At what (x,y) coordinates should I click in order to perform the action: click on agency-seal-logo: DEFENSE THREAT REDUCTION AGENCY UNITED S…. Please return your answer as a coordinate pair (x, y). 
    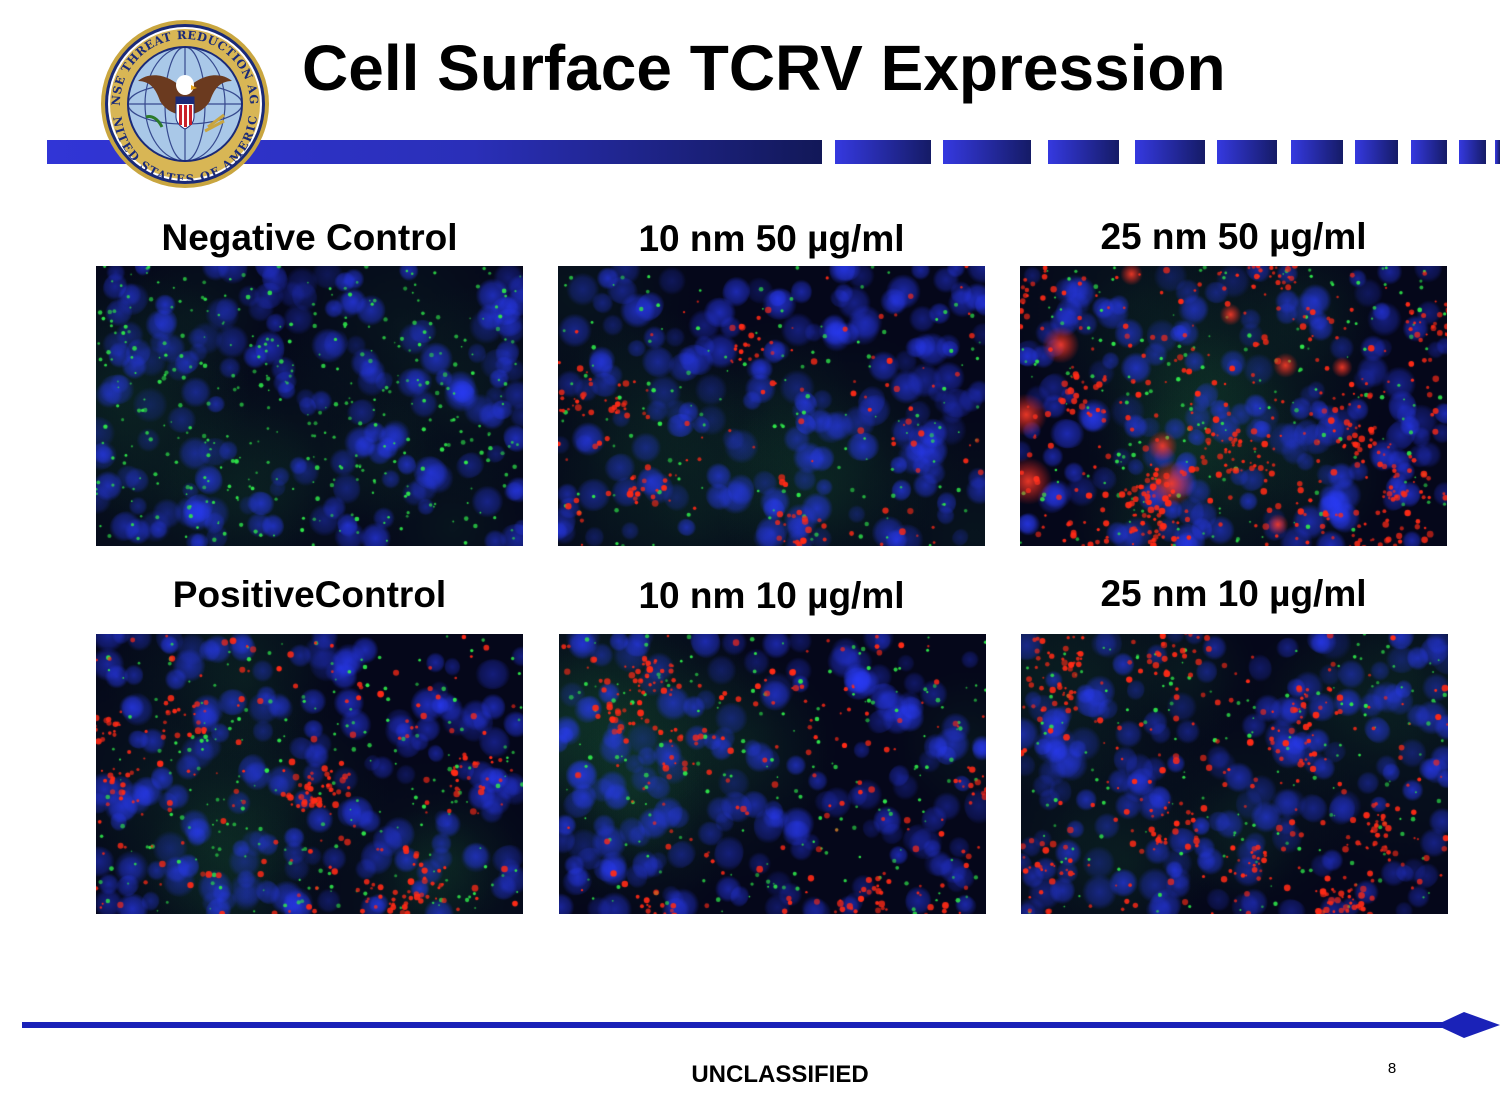
    Looking at the image, I should click on (184, 103).